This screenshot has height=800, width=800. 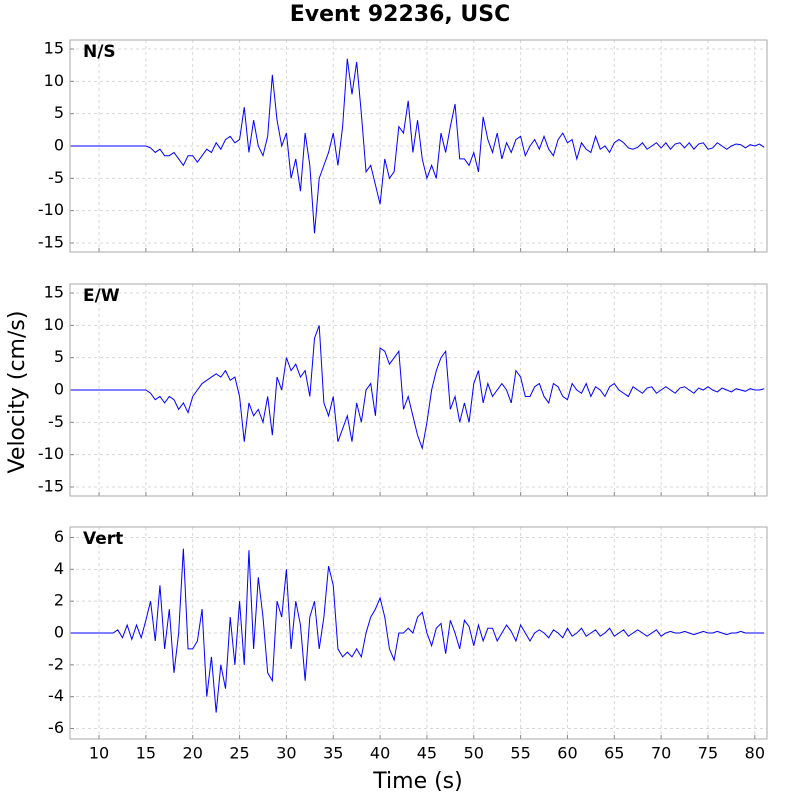 I want to click on trace-label: E/W, so click(x=101, y=296).